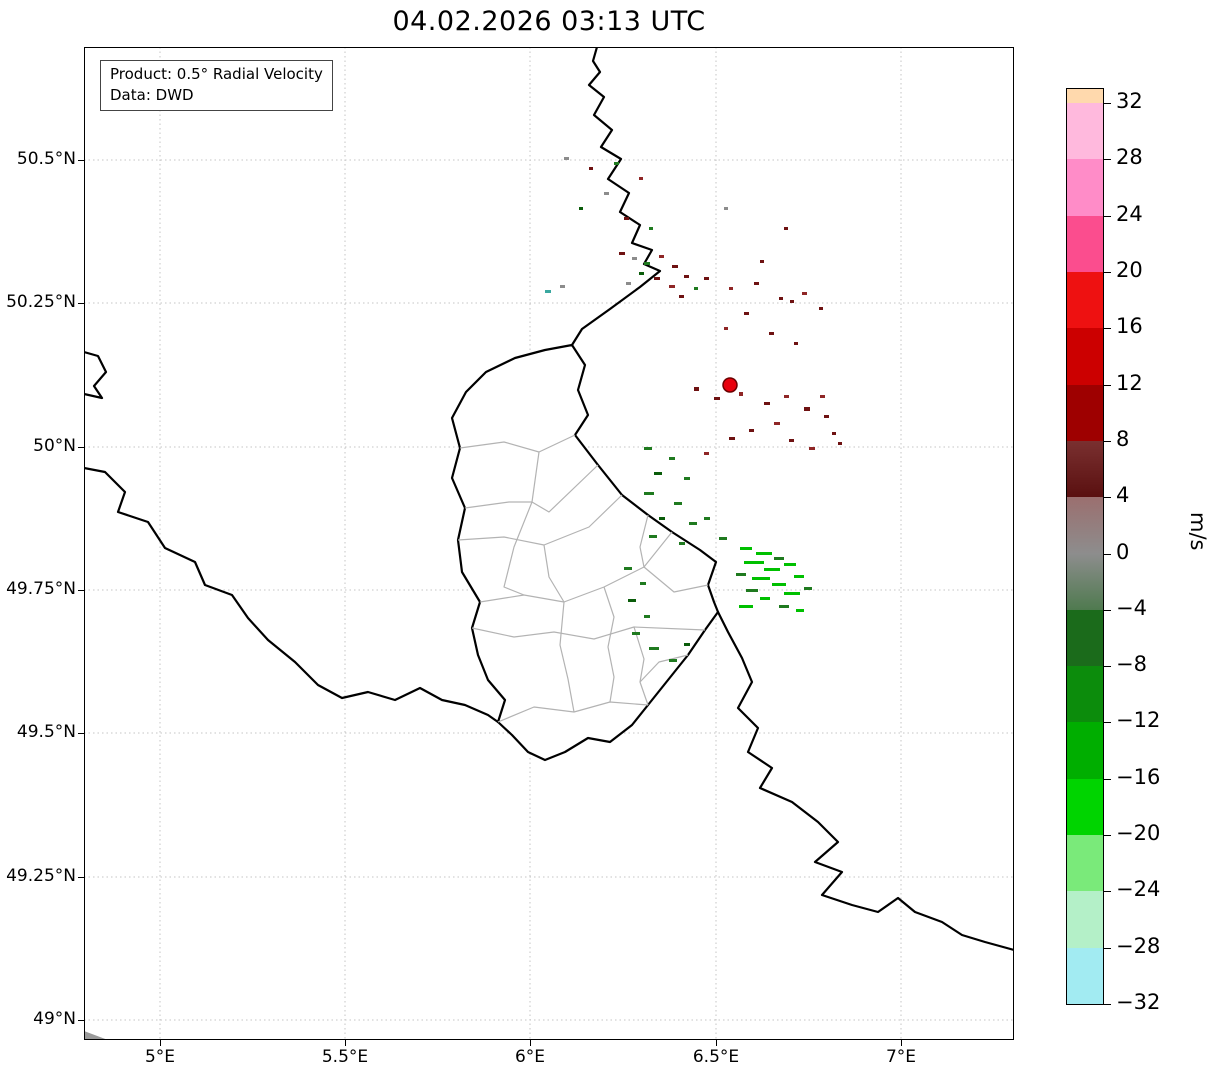 The image size is (1225, 1081). Describe the element at coordinates (1123, 495) in the screenshot. I see `colorbar-tick-label: 4` at that location.